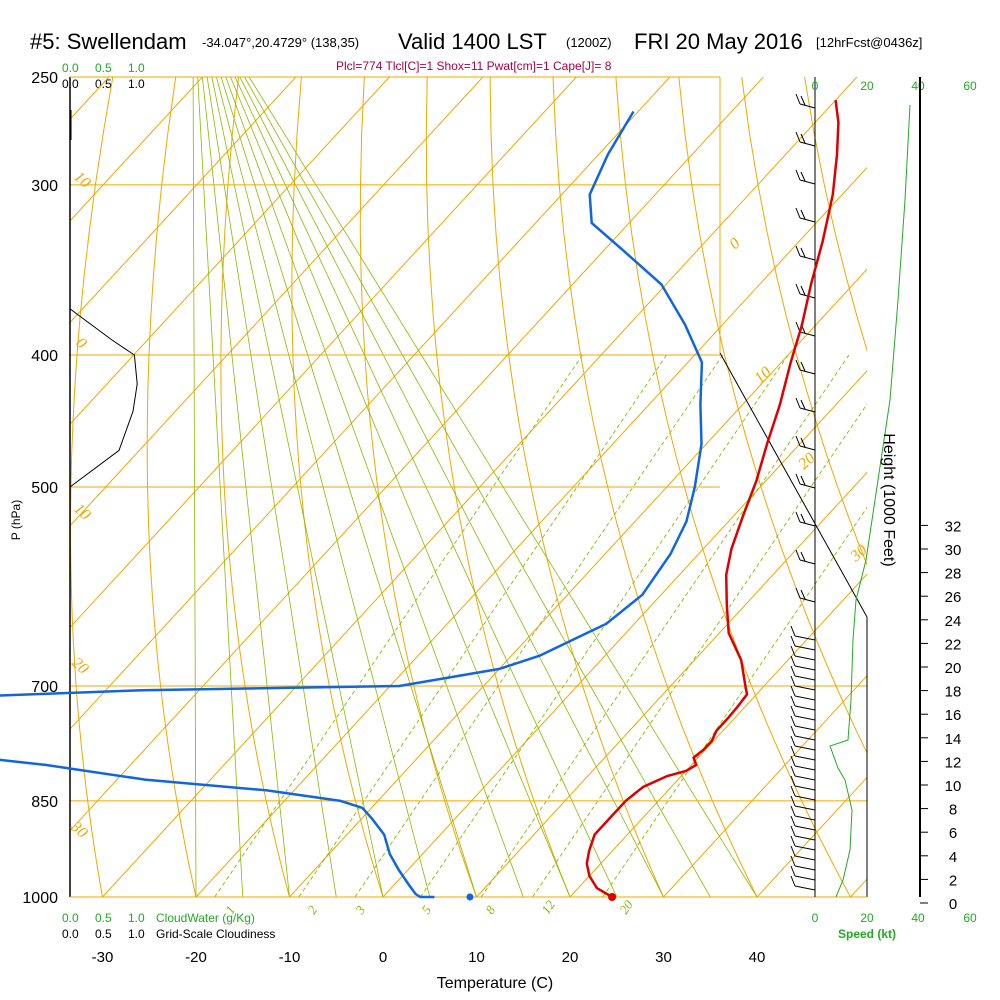  What do you see at coordinates (867, 86) in the screenshot?
I see `speed-tick-label: 20` at bounding box center [867, 86].